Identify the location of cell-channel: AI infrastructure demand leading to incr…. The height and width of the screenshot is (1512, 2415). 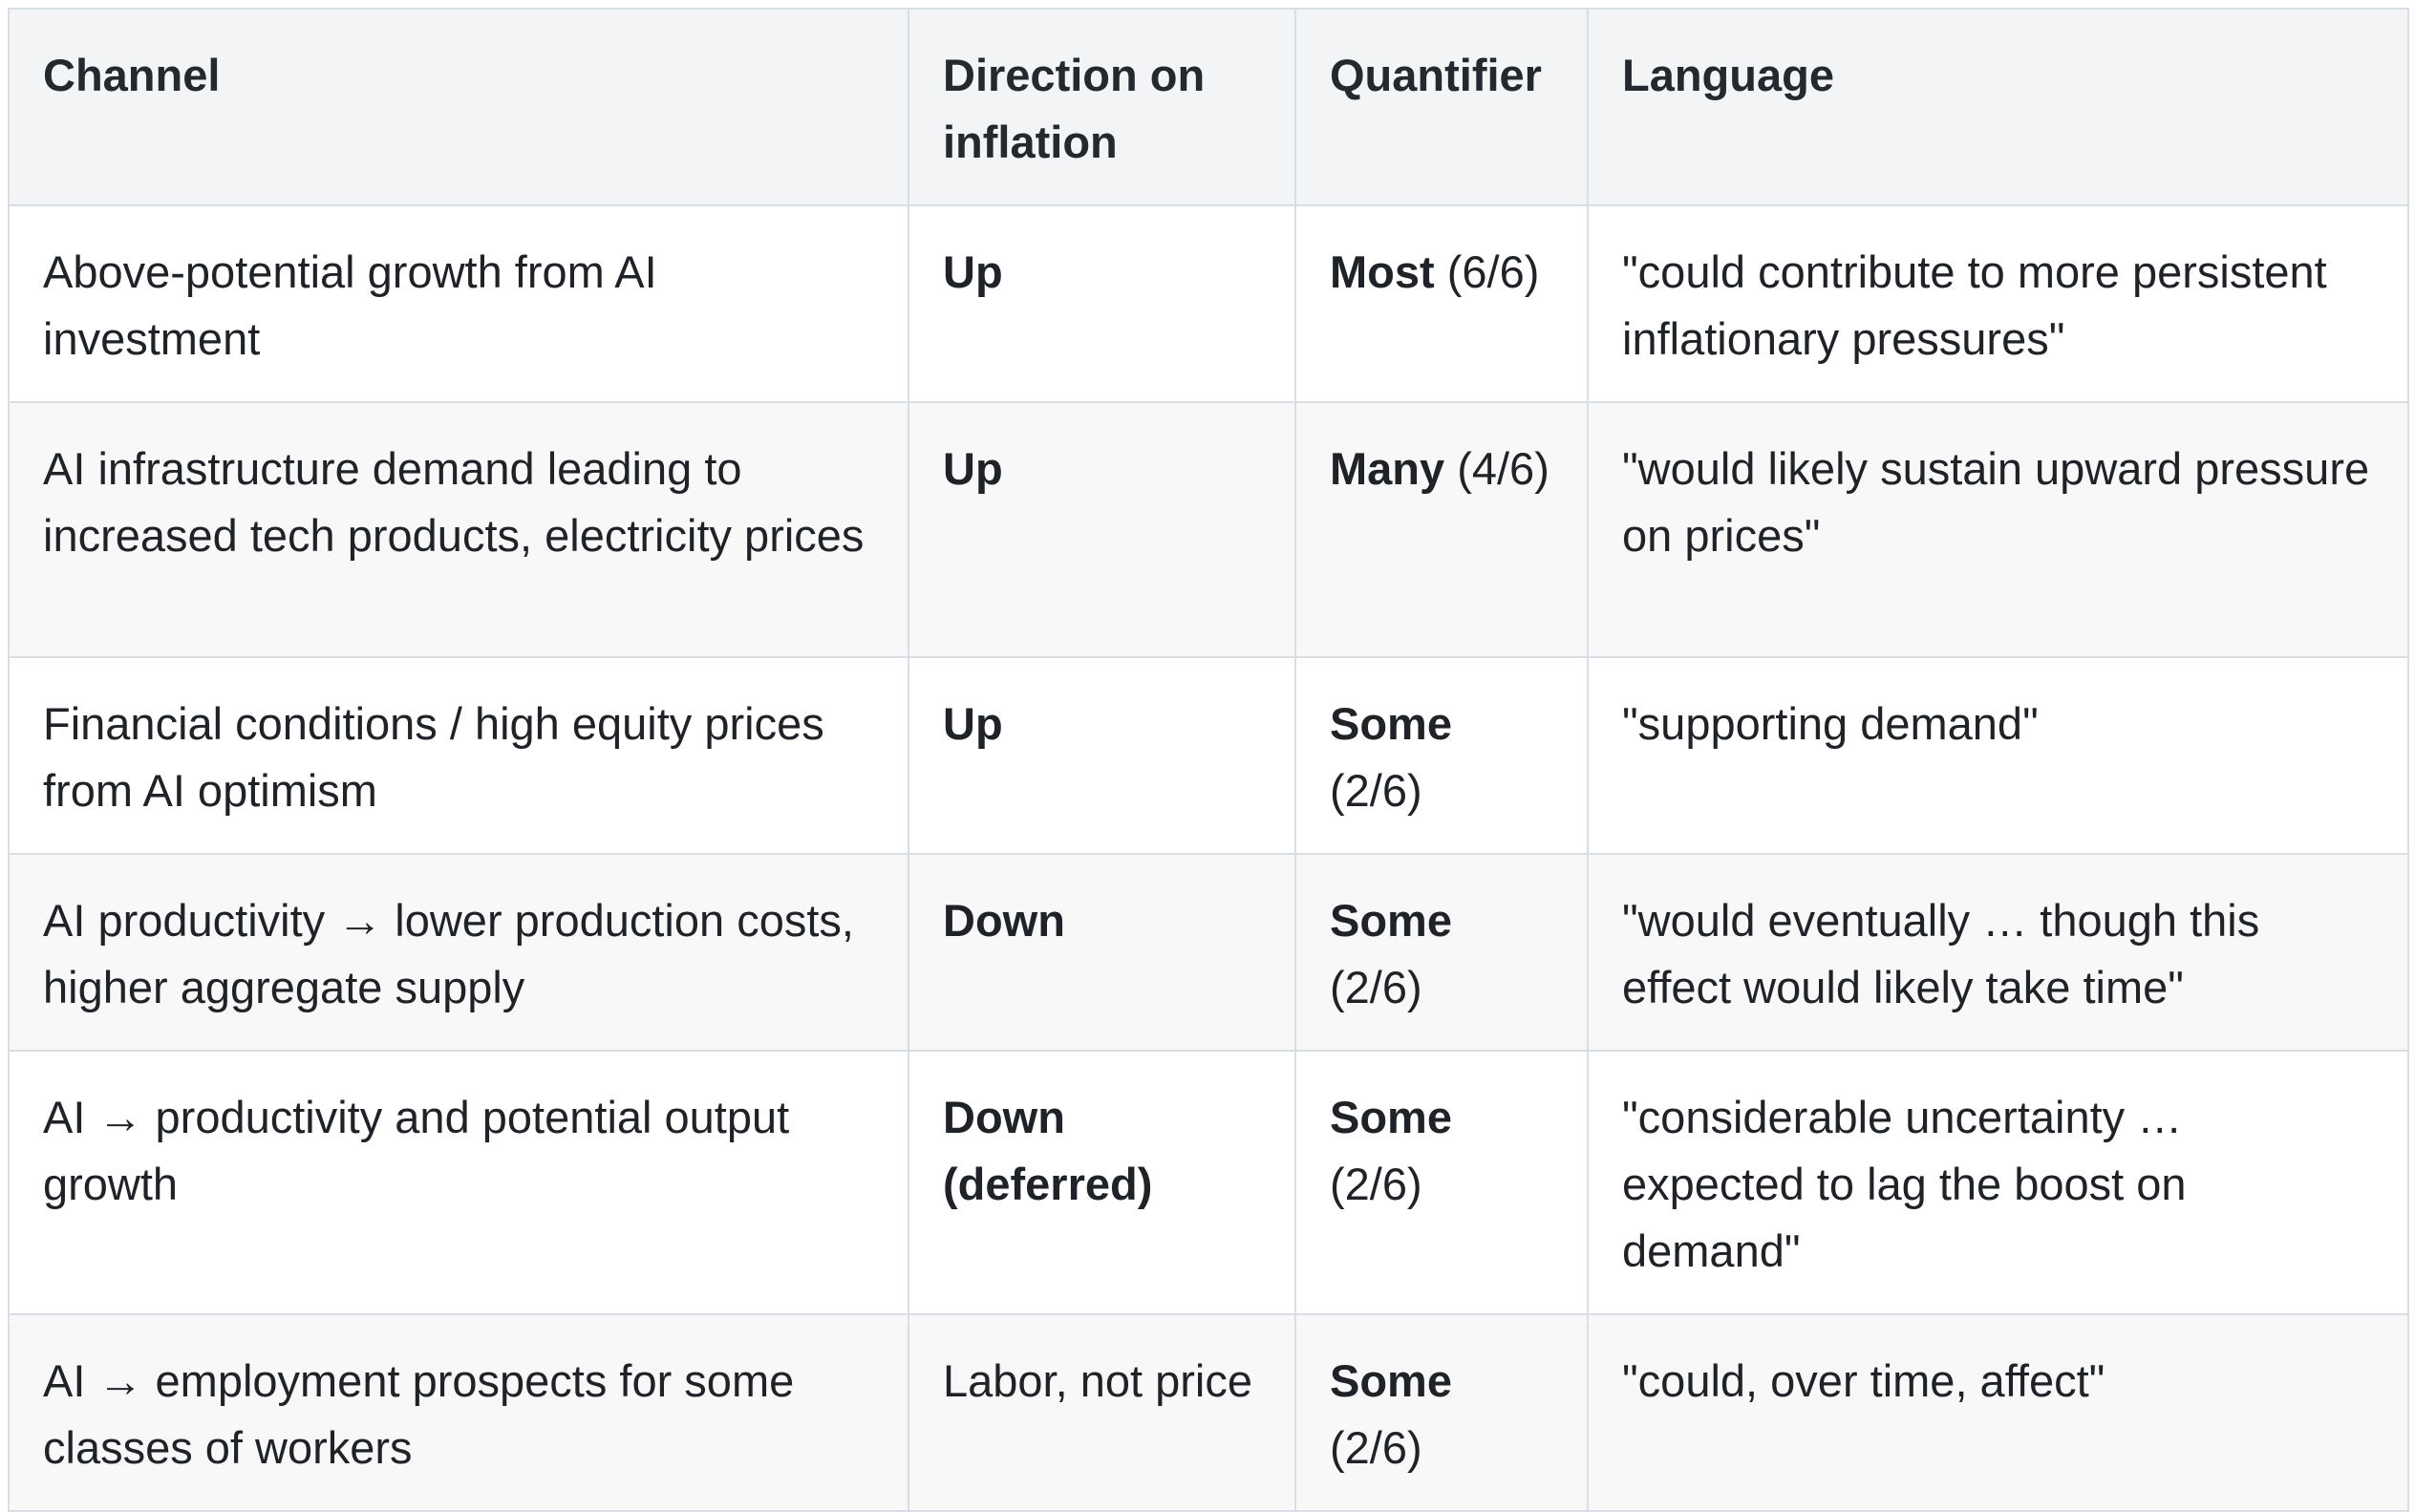
(458, 529).